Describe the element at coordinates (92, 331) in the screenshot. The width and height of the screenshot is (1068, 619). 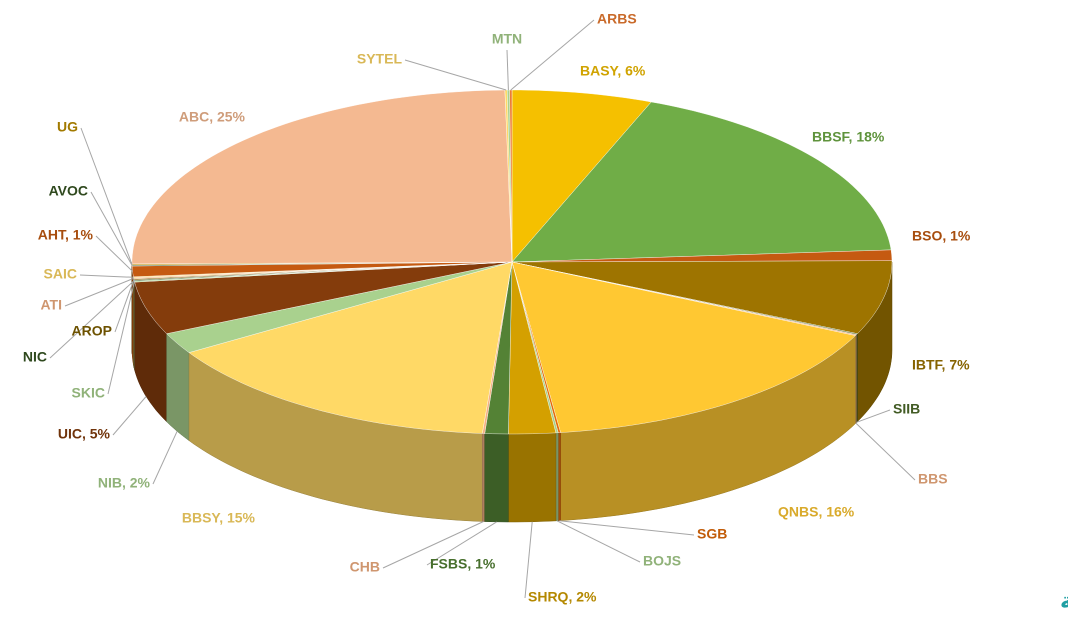
I see `data-label: AROP` at that location.